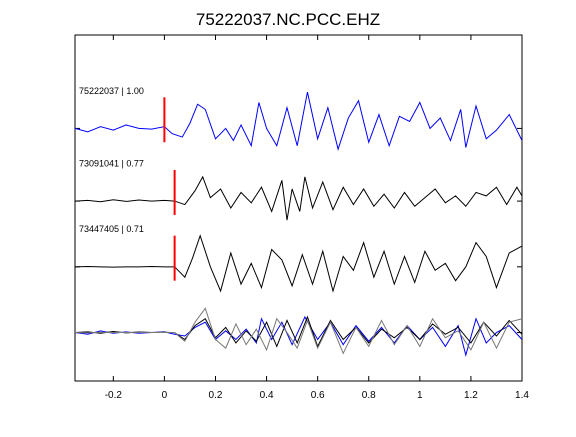 This screenshot has height=437, width=576. Describe the element at coordinates (288, 19) in the screenshot. I see `chart-title: 75222037.NC.PCC.EHZ` at that location.